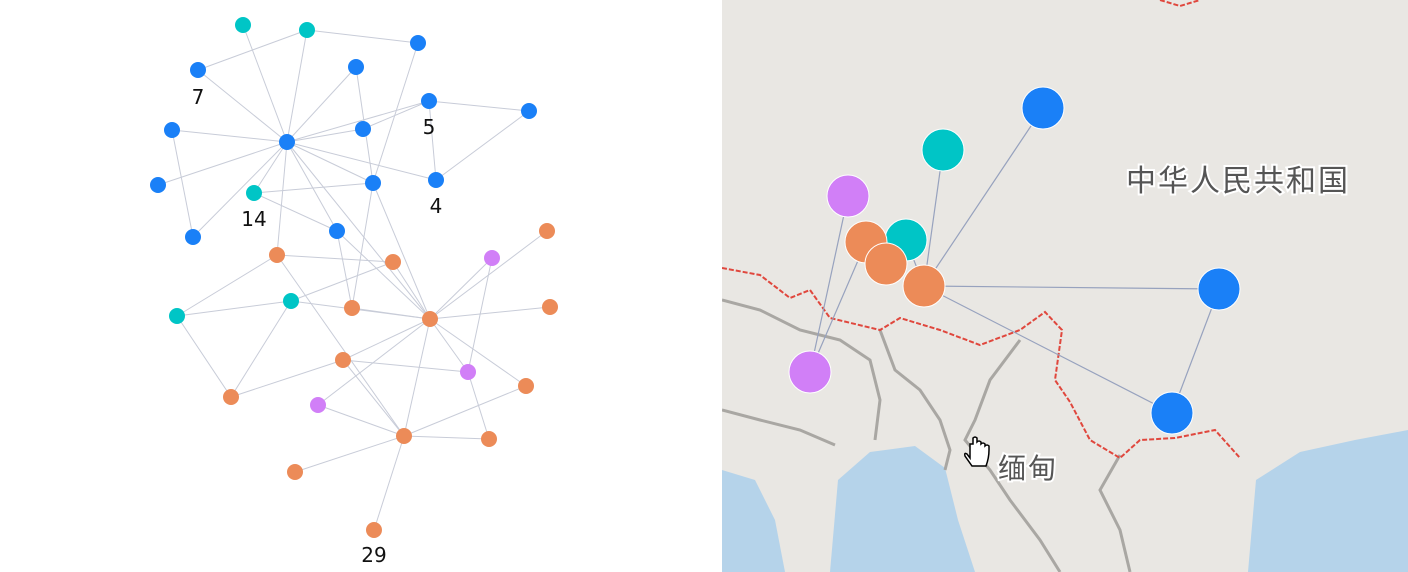  Describe the element at coordinates (253, 219) in the screenshot. I see `node-label: 14` at that location.